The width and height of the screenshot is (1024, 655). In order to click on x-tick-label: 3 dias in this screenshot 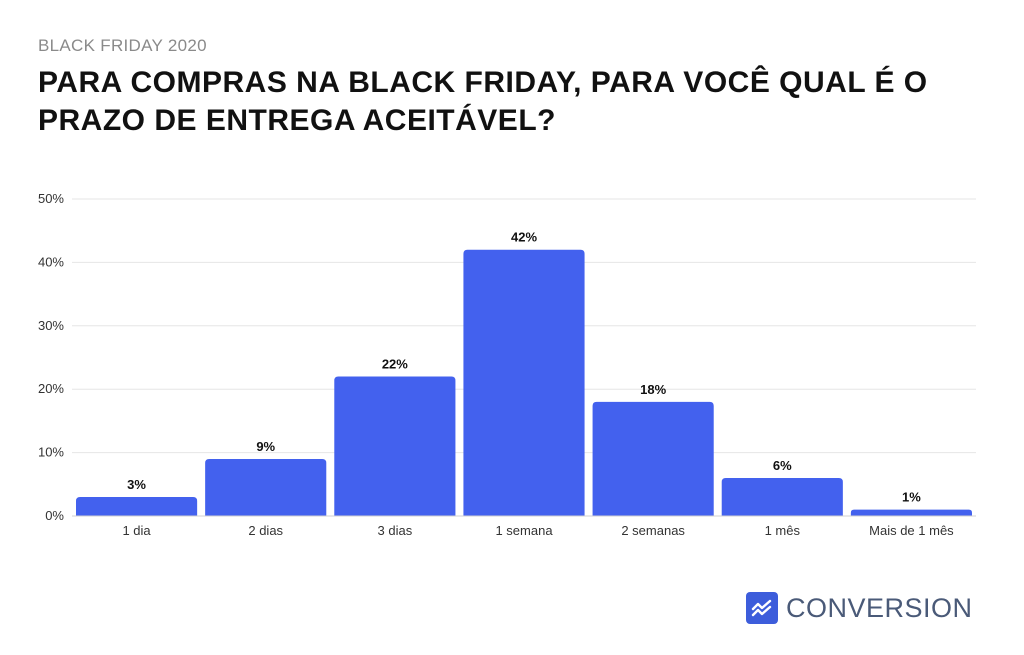, I will do `click(395, 530)`.